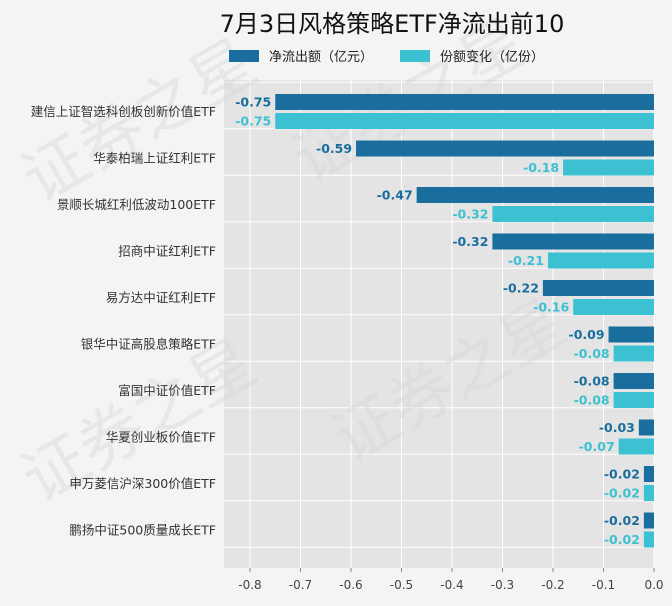 The width and height of the screenshot is (672, 606). What do you see at coordinates (167, 390) in the screenshot?
I see `category-label: 富国中证价值ETF` at bounding box center [167, 390].